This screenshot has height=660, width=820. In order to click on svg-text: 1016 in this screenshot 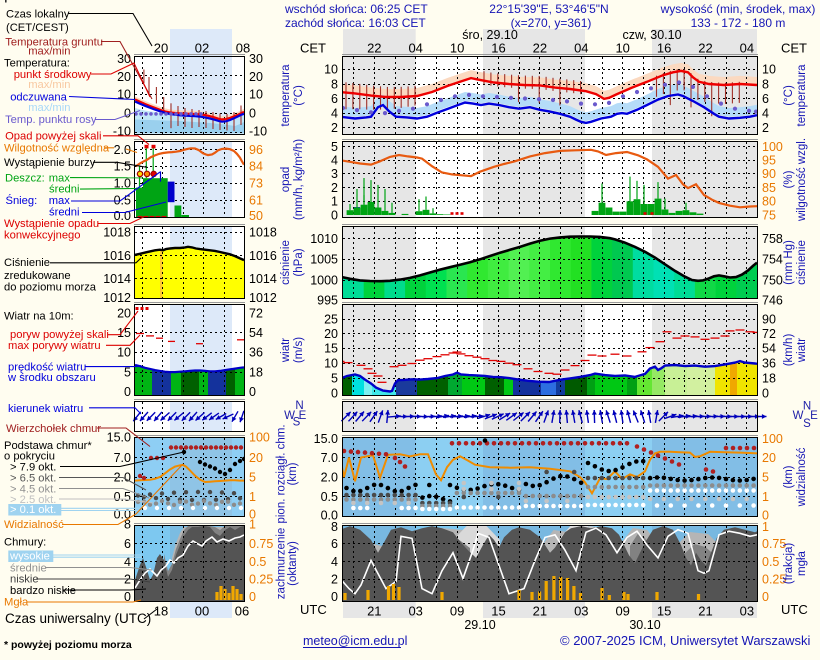, I will do `click(263, 256)`.